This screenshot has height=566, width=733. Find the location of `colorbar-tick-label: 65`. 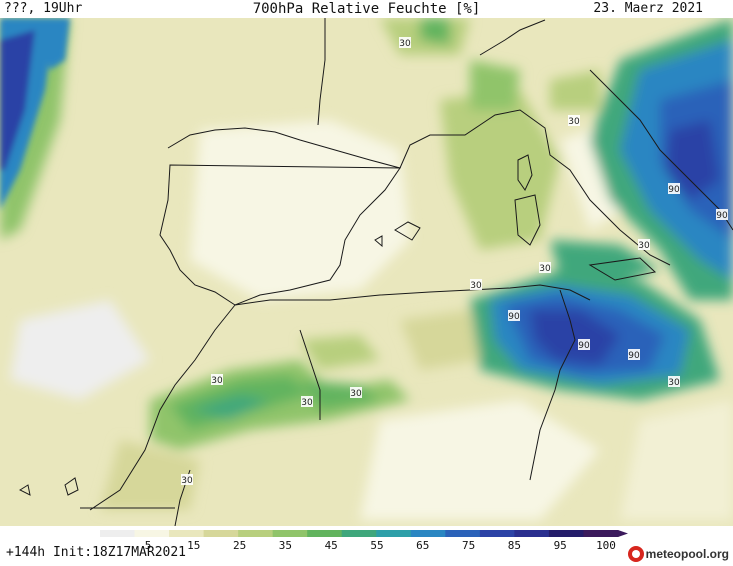

colorbar-tick-label: 65 is located at coordinates (423, 545).